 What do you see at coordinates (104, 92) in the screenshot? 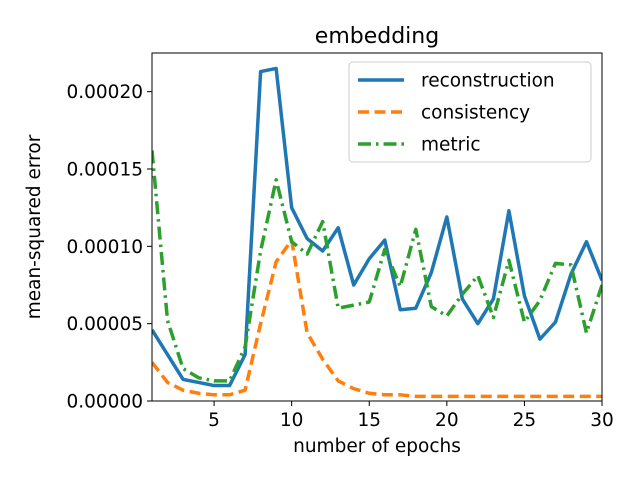
I see `y-tick-label: 0.00020` at bounding box center [104, 92].